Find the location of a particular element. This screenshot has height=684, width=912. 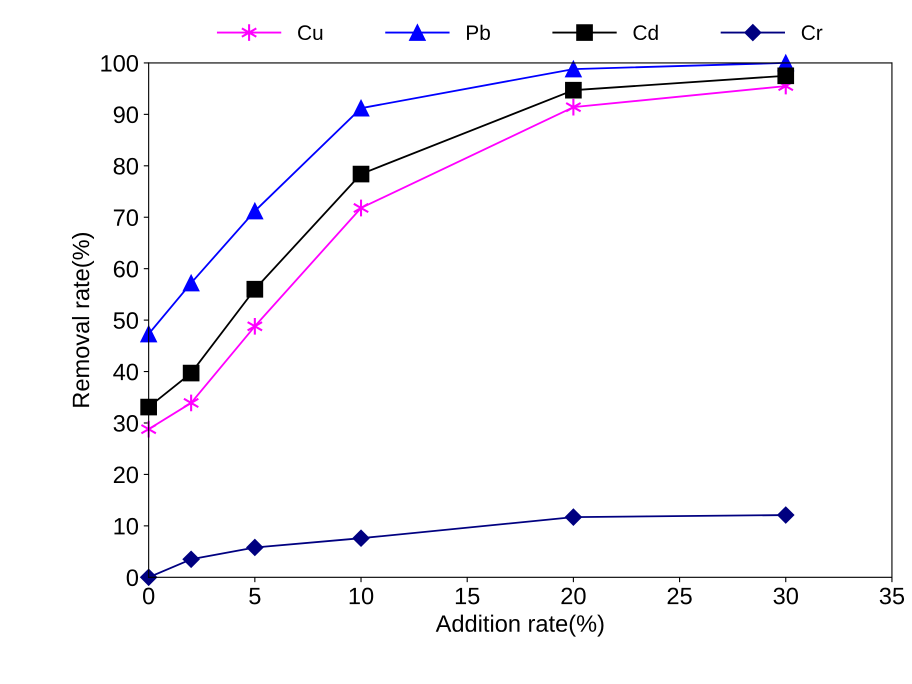

x-tick-label: 35 is located at coordinates (892, 596).